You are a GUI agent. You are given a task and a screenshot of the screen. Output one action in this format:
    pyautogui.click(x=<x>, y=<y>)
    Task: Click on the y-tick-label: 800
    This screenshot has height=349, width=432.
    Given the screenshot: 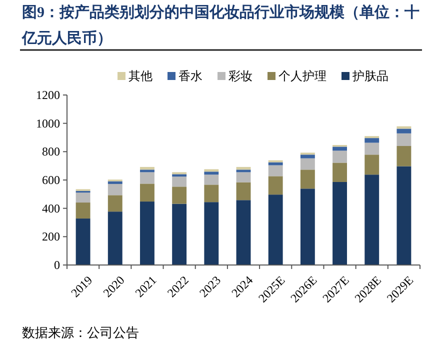 What is the action you would take?
    pyautogui.click(x=51, y=151)
    